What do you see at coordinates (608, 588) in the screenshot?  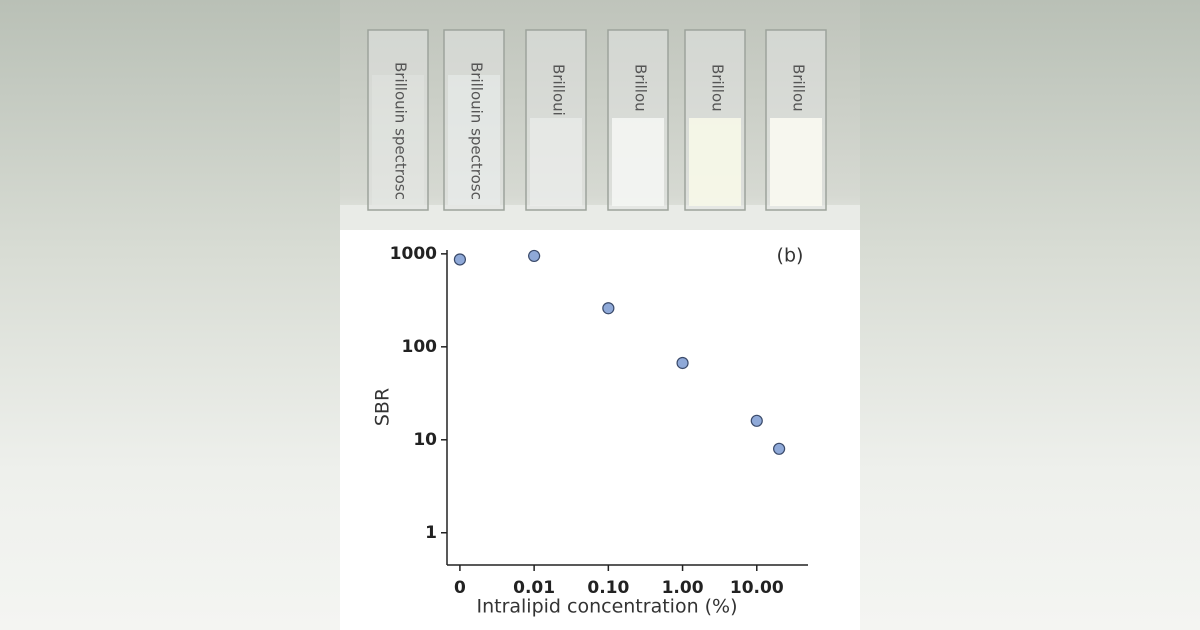 I see `x-tick-label: 0.10` at bounding box center [608, 588].